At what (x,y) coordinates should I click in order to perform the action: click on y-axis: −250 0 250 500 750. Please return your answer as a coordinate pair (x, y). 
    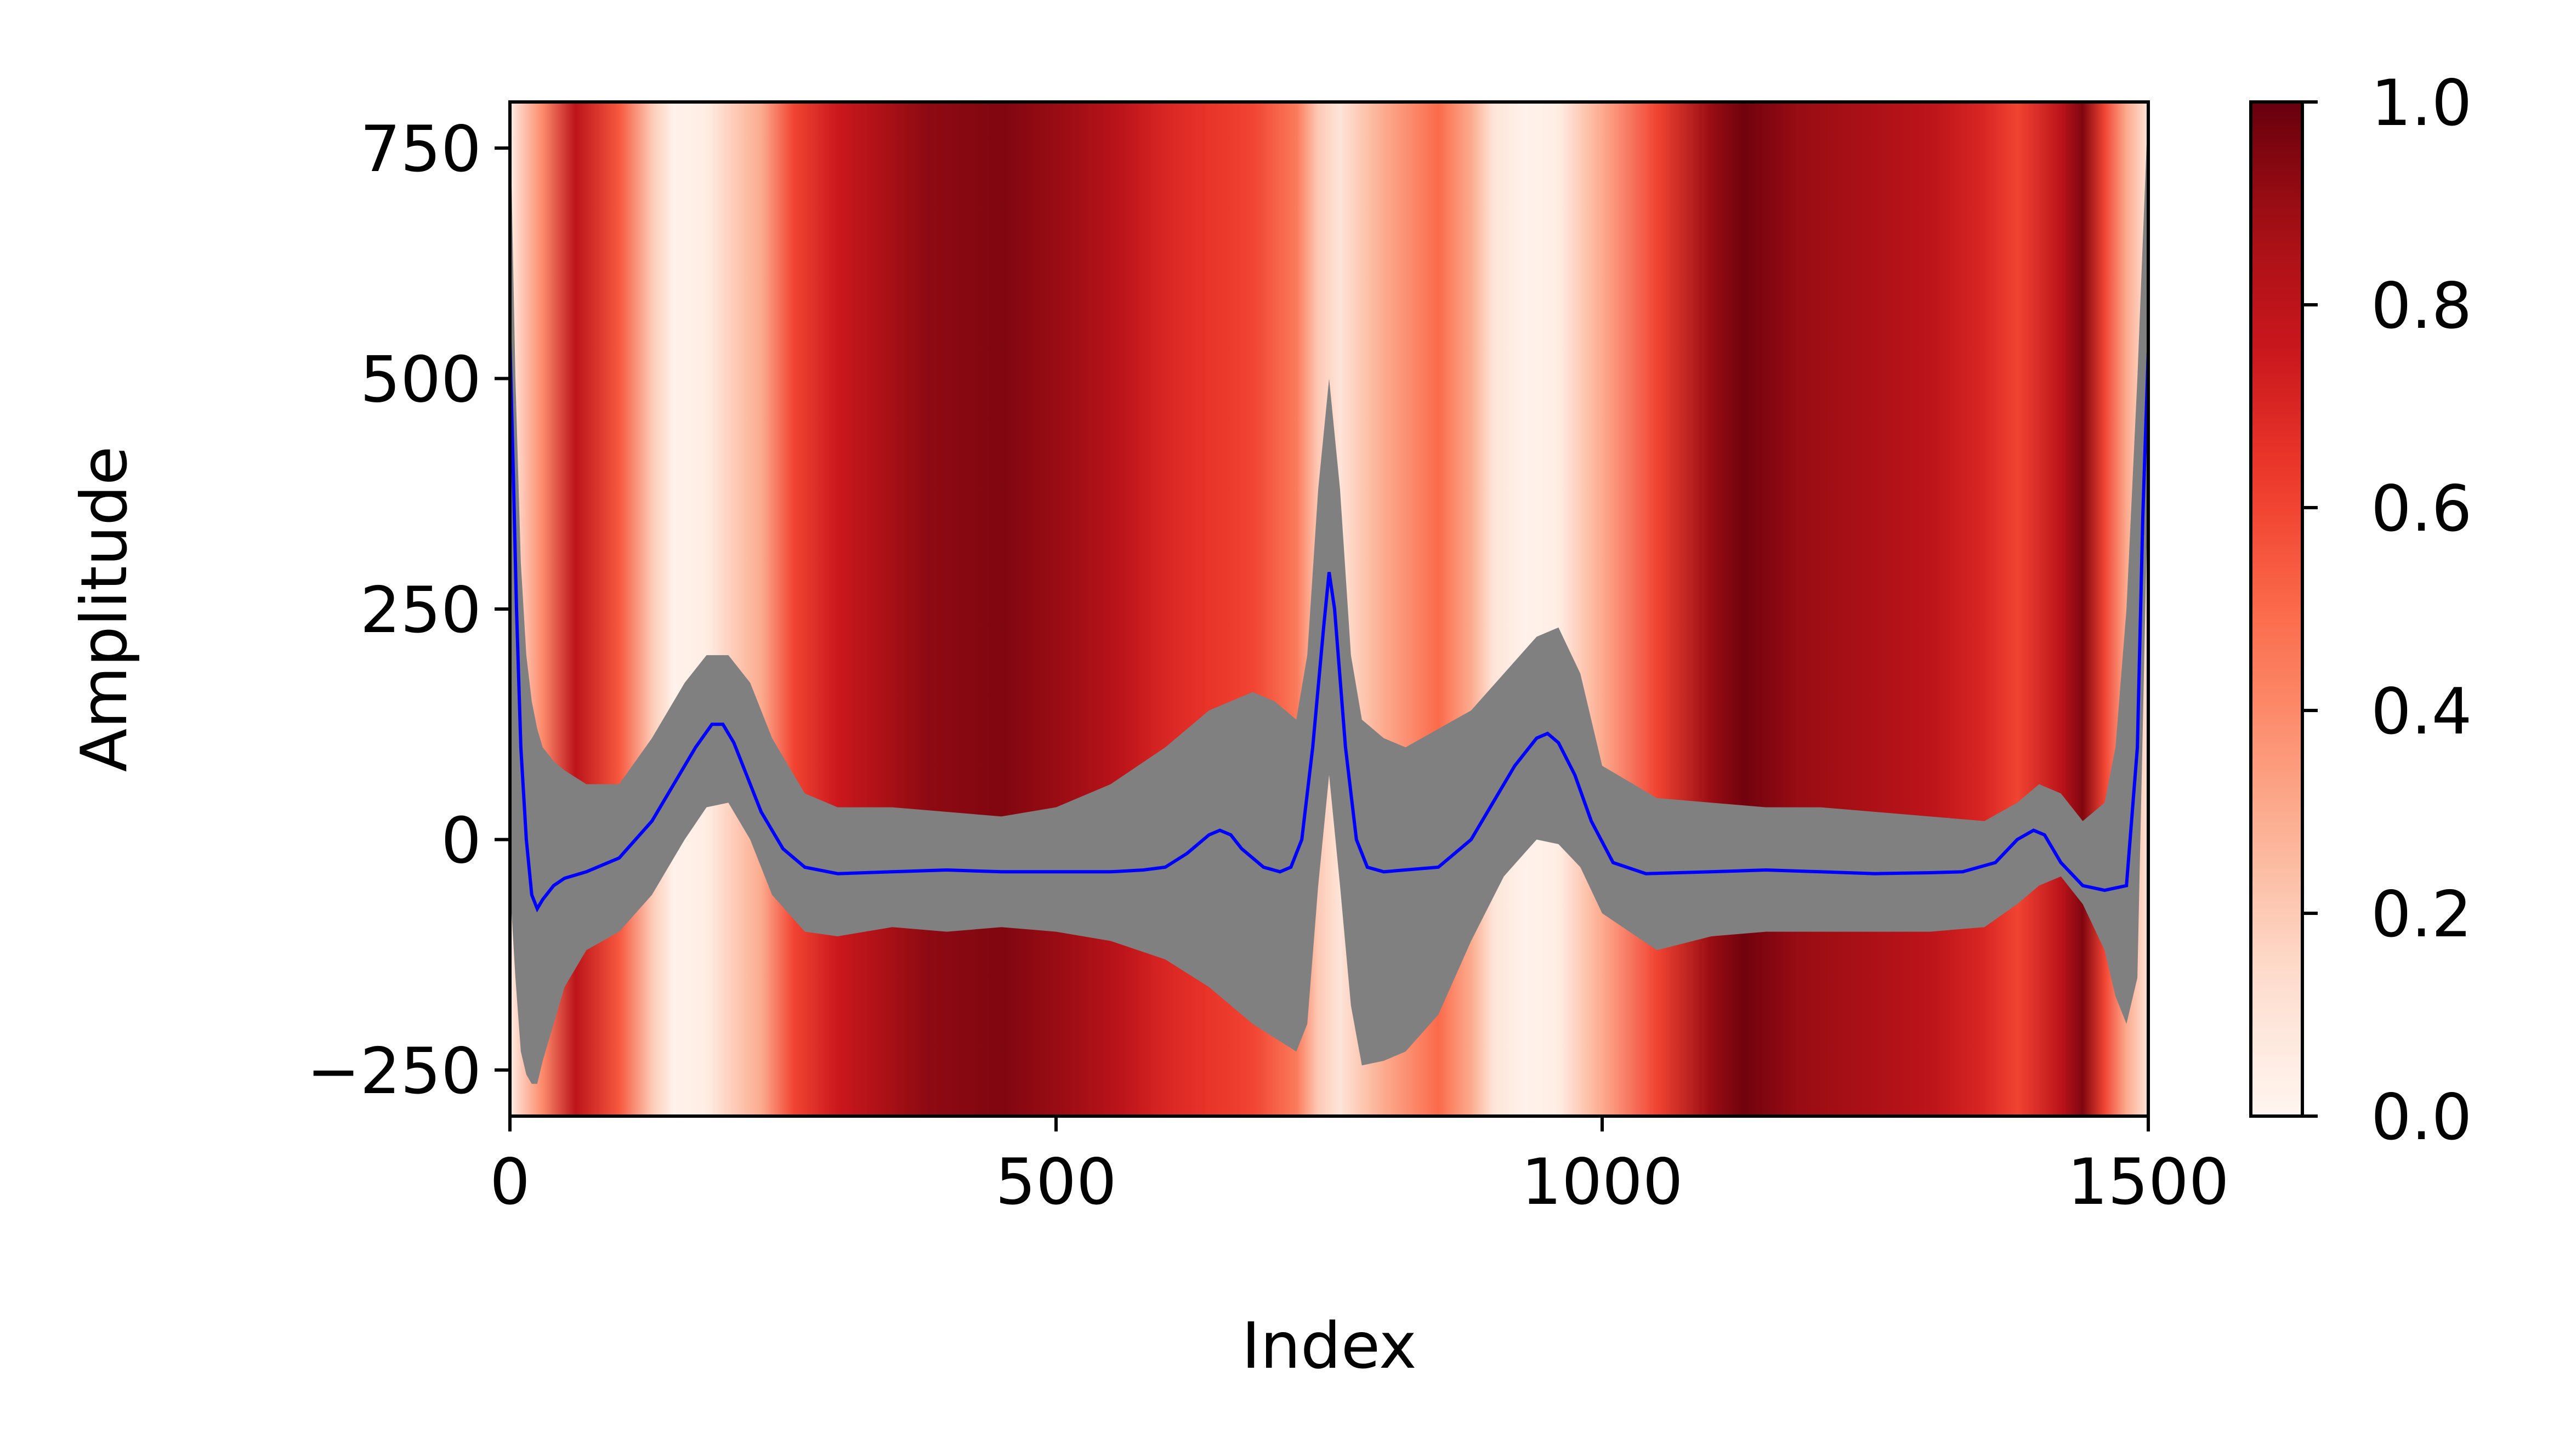
    Looking at the image, I should click on (408, 610).